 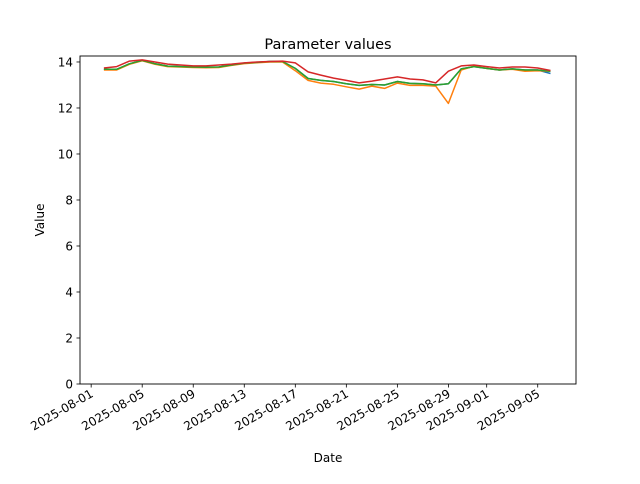 What do you see at coordinates (328, 458) in the screenshot?
I see `x-axis-label: Date` at bounding box center [328, 458].